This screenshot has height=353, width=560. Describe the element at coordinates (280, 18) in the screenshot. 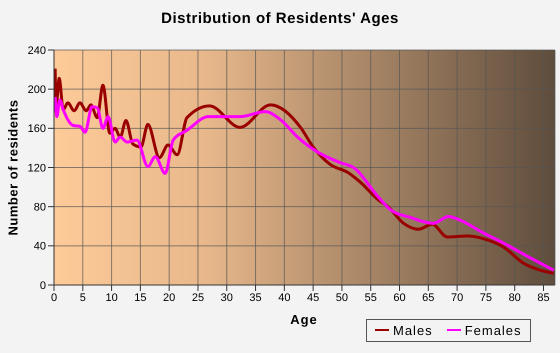

I see `chart-title: Distribution of Residents' Ages` at that location.